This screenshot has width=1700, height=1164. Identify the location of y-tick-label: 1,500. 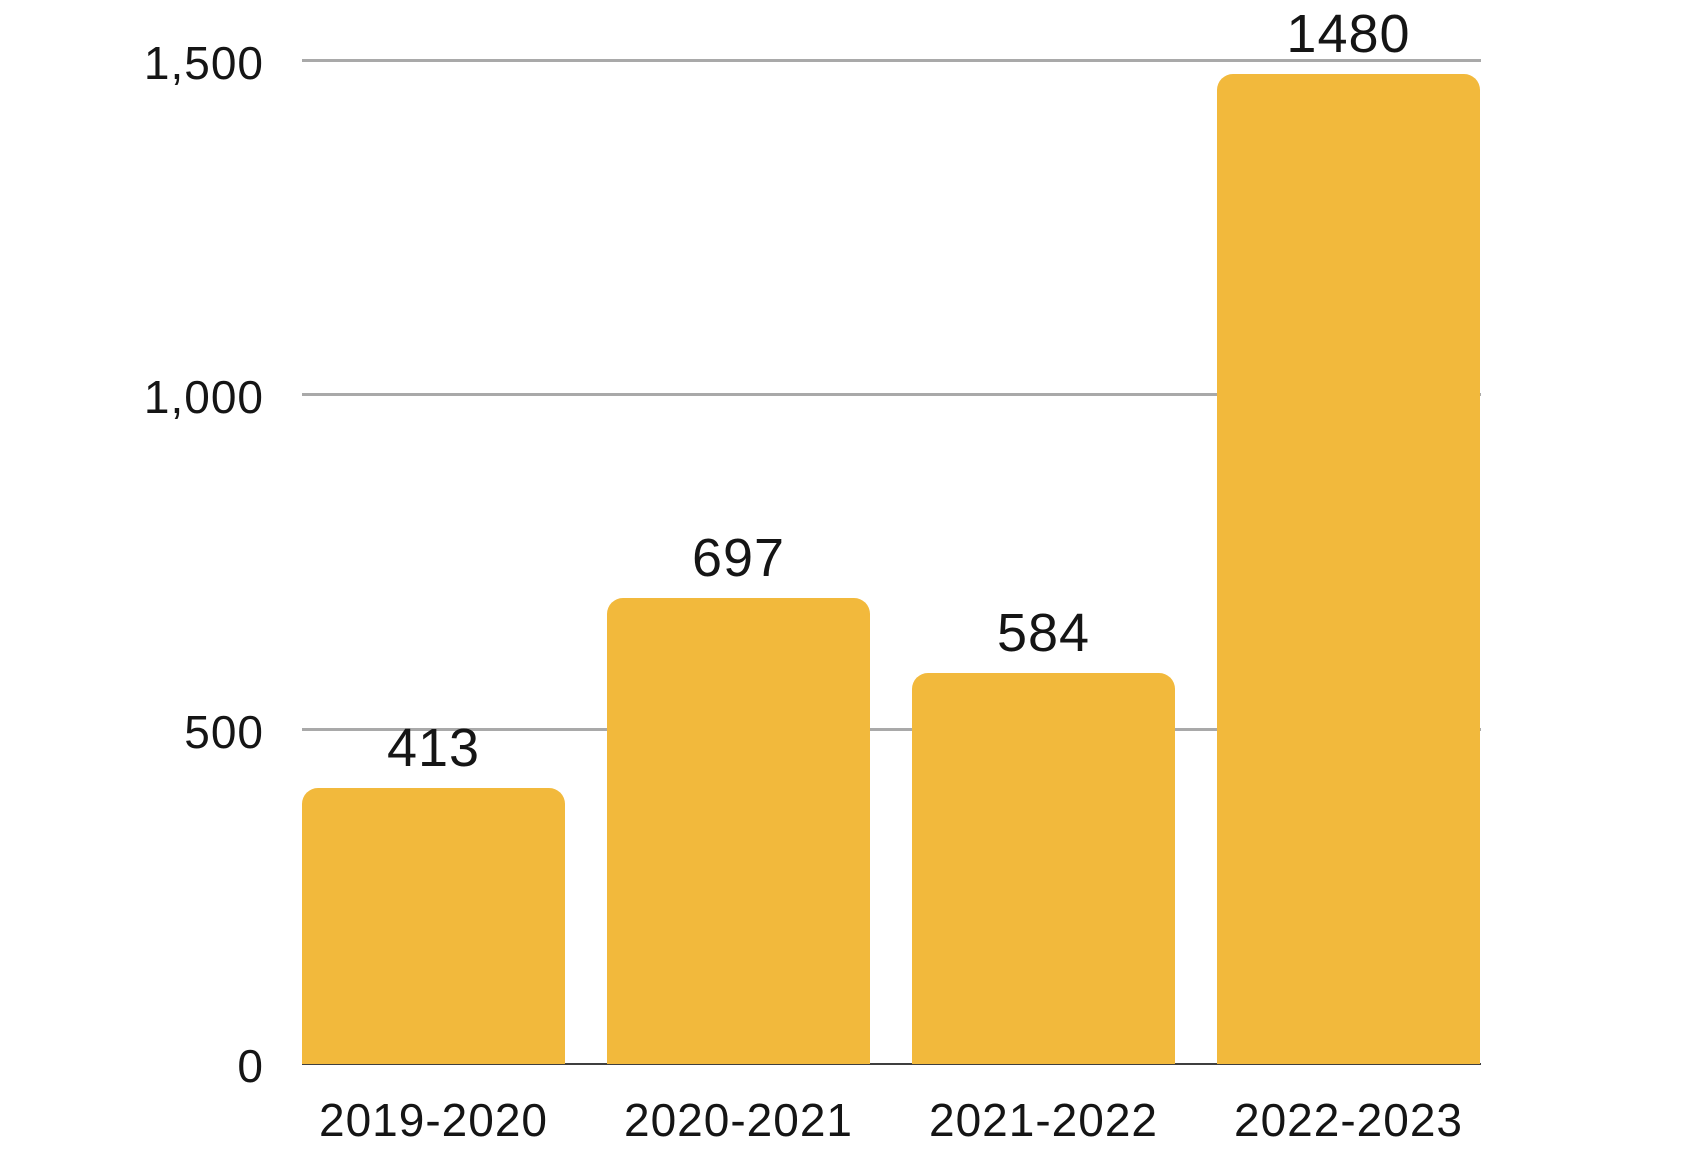
(203, 63).